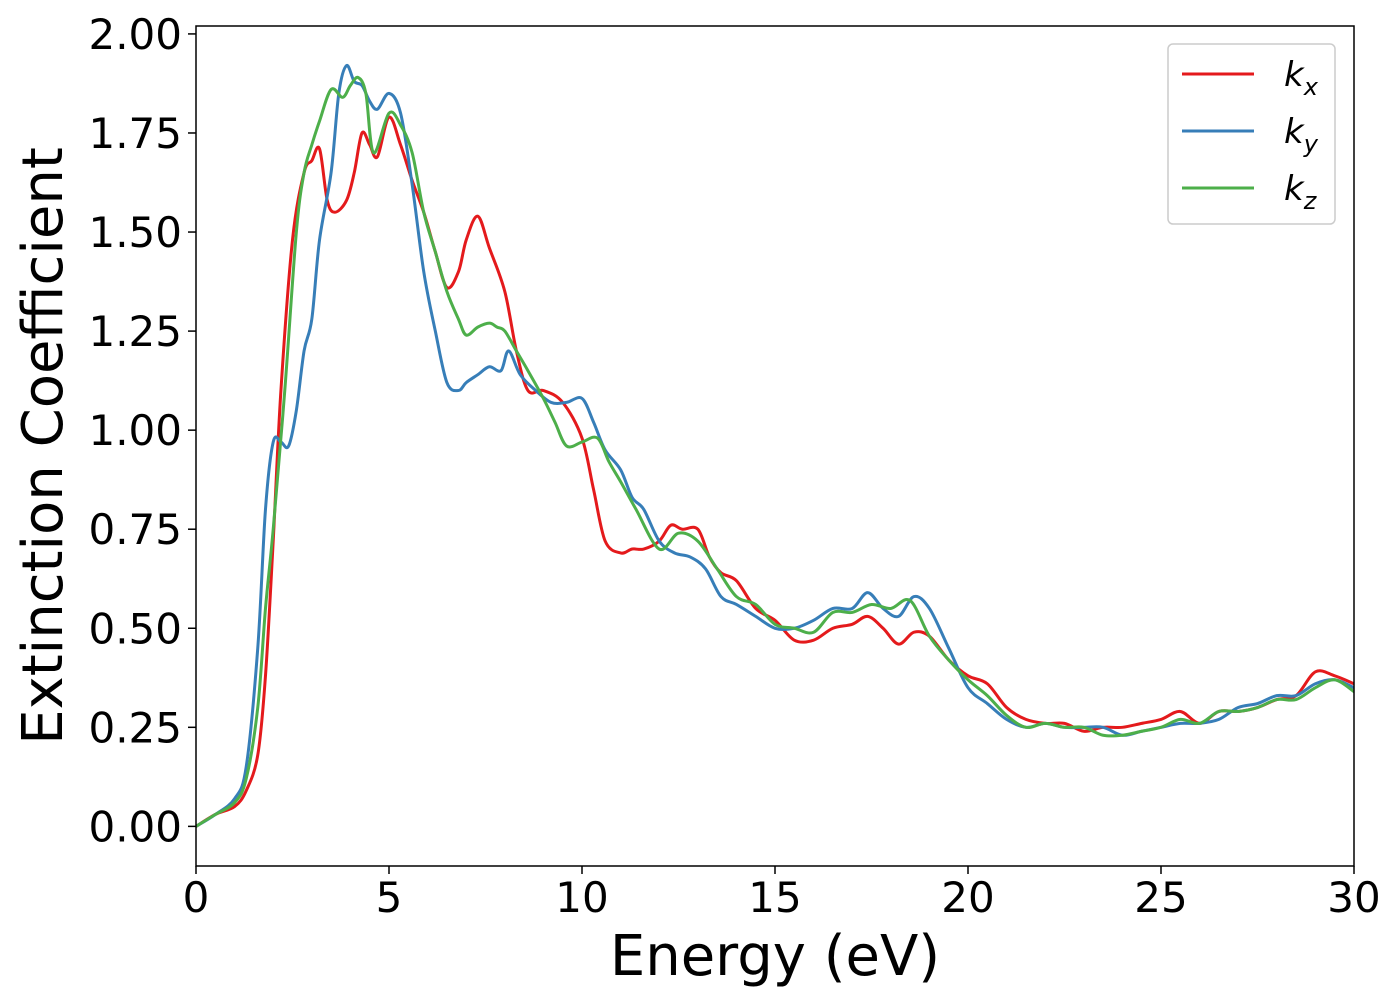 The width and height of the screenshot is (1400, 1000). I want to click on x-tick-label: 15, so click(774, 897).